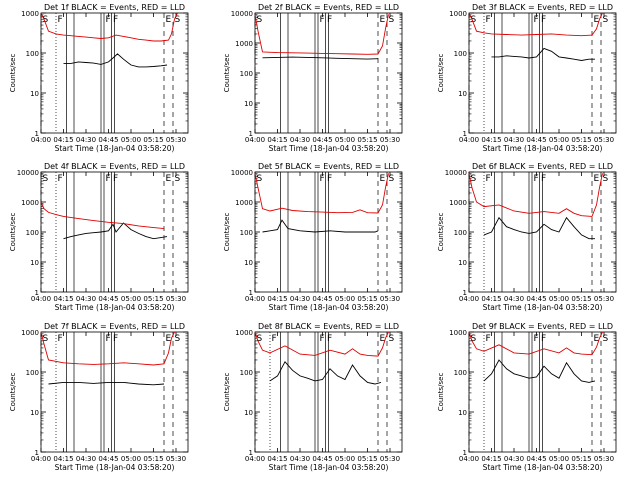  Describe the element at coordinates (114, 166) in the screenshot. I see `panel-title: Det 4f BLACK = Events, RED = LLD` at that location.